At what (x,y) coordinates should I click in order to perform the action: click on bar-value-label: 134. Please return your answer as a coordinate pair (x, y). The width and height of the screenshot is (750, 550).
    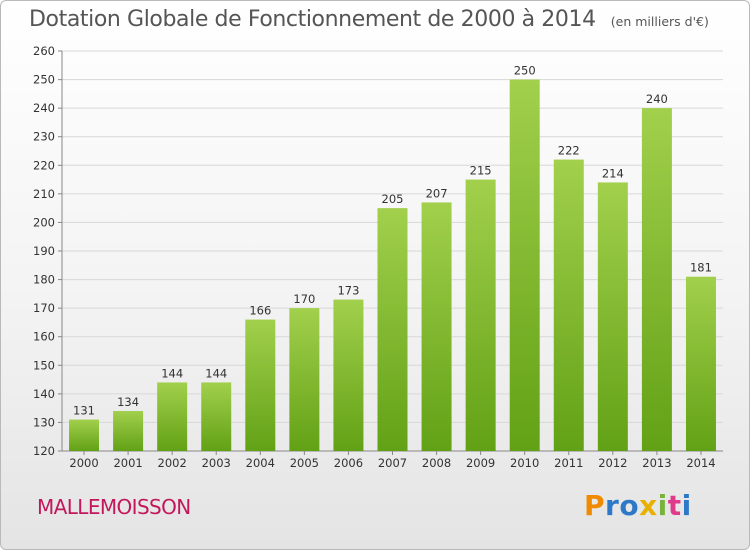
    Looking at the image, I should click on (128, 402).